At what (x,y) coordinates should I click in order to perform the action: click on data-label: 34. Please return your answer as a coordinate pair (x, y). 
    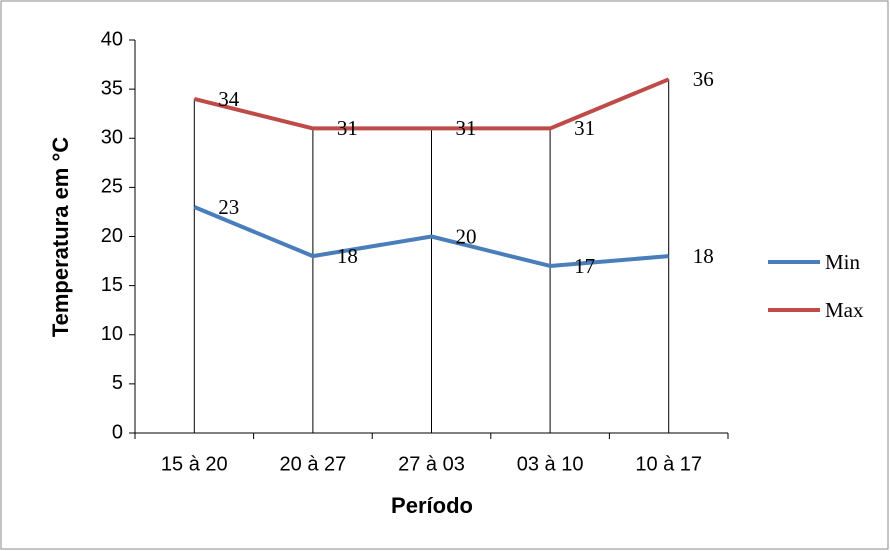
    Looking at the image, I should click on (229, 99).